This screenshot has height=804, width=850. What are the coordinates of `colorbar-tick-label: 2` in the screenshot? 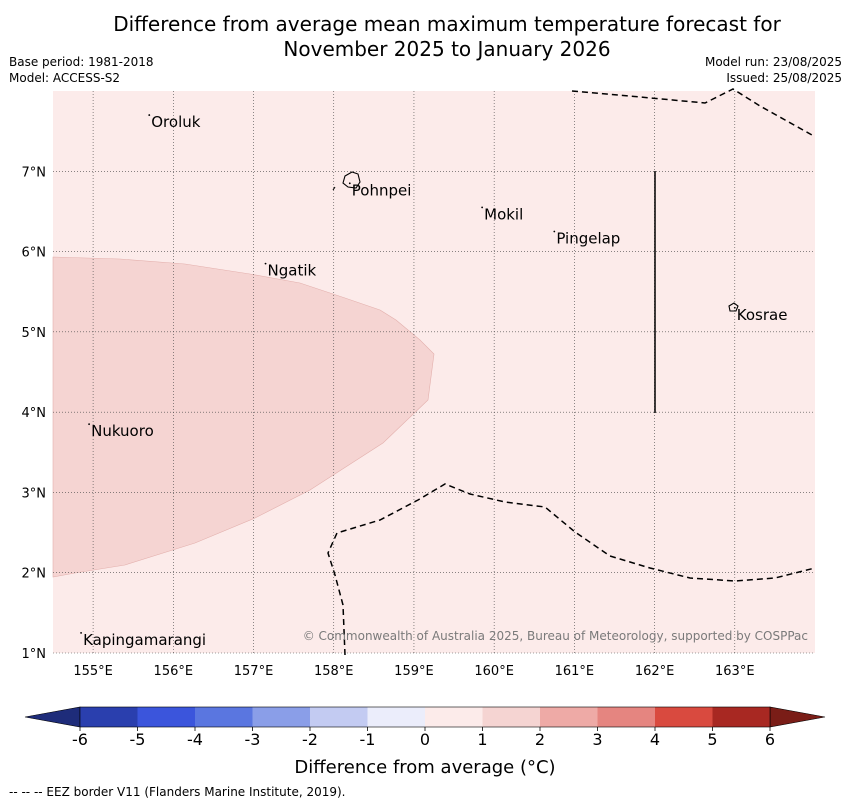 It's located at (540, 739).